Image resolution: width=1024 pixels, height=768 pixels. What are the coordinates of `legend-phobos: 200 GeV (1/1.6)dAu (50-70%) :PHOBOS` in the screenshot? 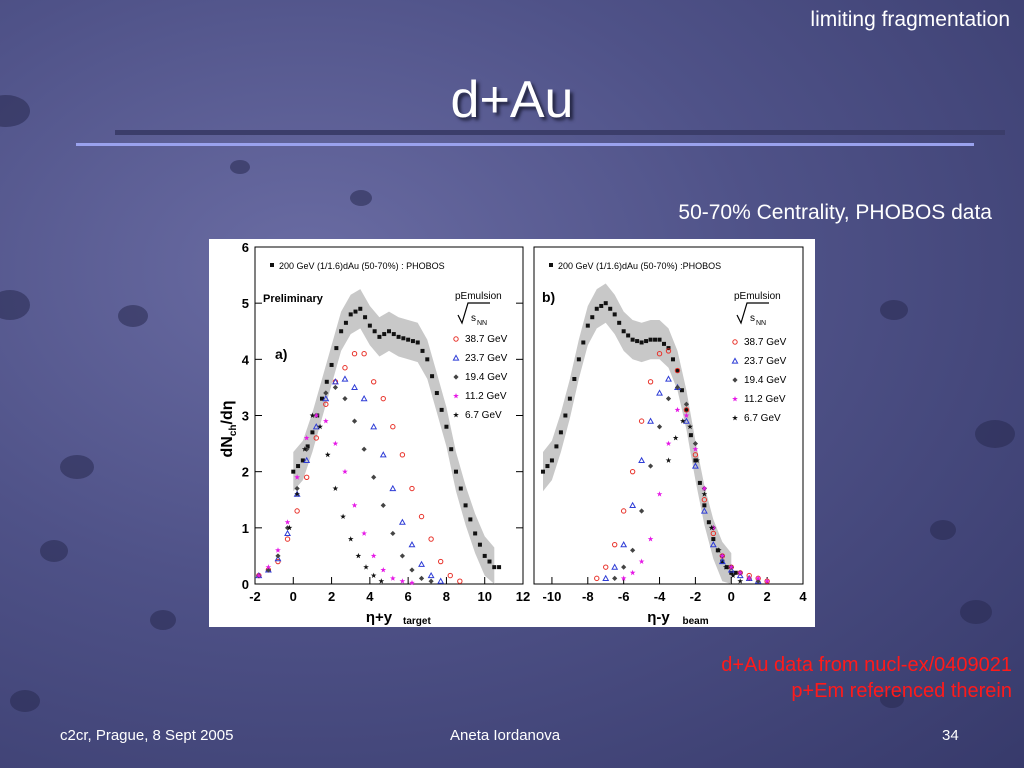 It's located at (639, 266).